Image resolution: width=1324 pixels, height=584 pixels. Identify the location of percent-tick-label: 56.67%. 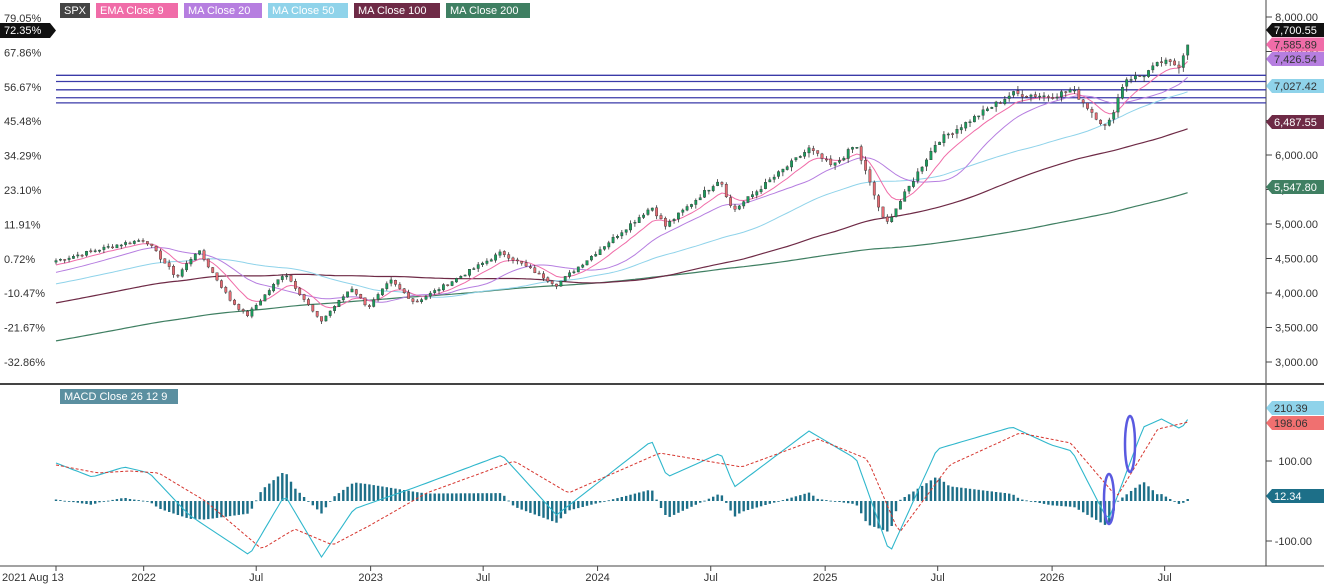
(23, 88).